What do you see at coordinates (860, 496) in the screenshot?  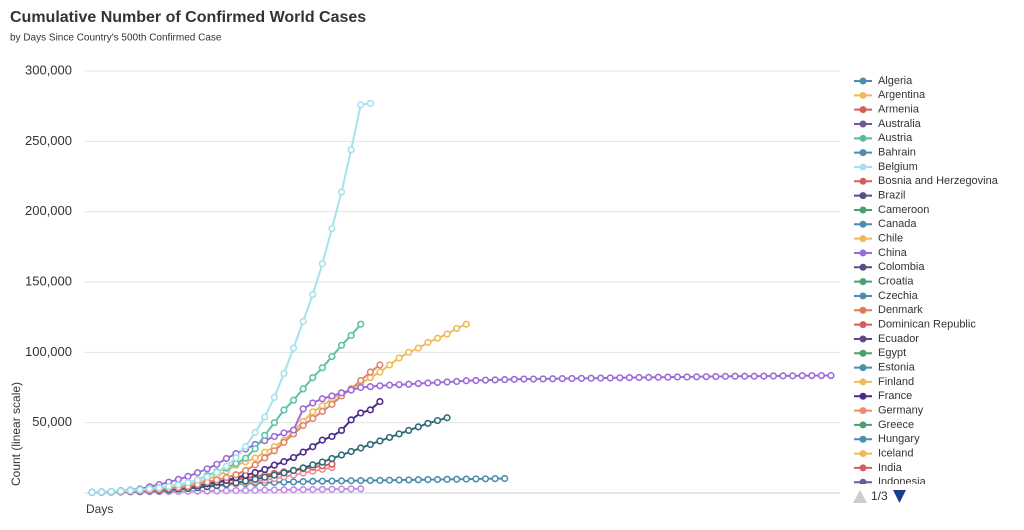 I see `legend-prev` at bounding box center [860, 496].